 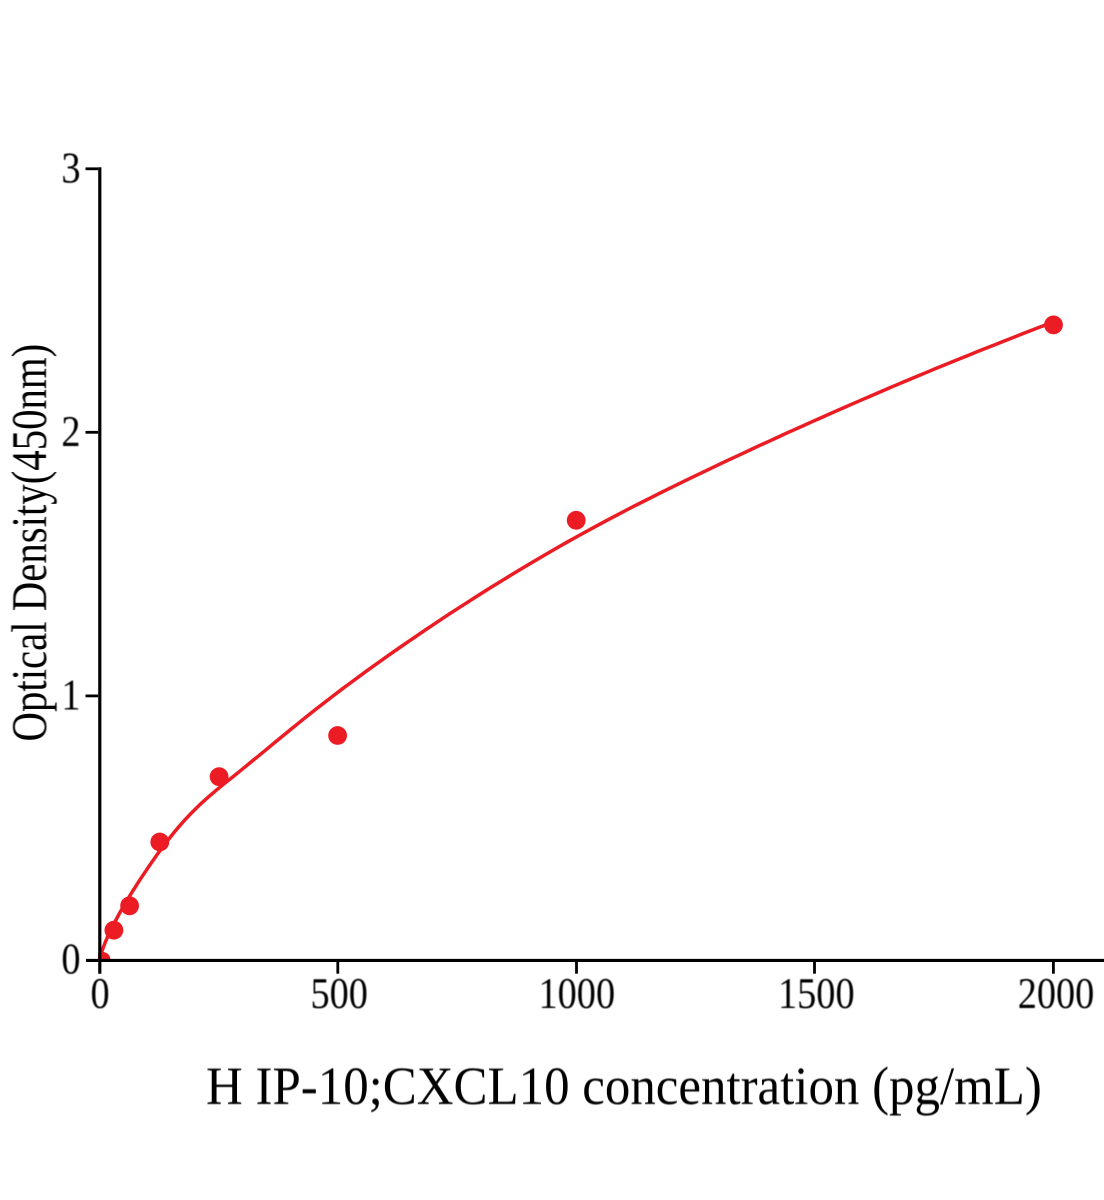 I want to click on svg-text: 2000, so click(x=1056, y=993).